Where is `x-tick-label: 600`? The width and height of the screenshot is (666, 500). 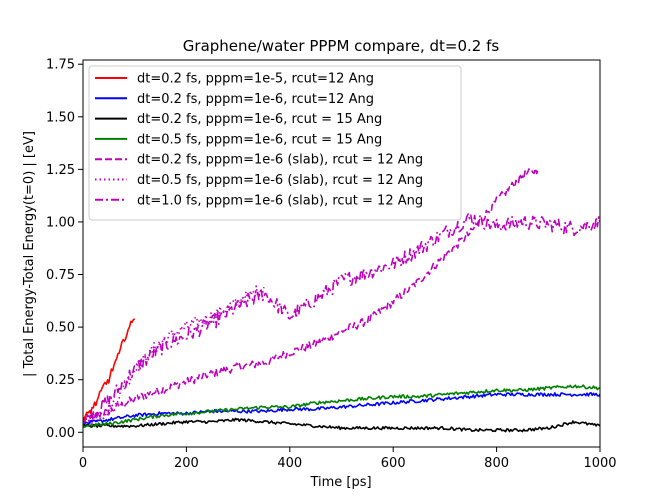 x-tick-label: 600 is located at coordinates (393, 463).